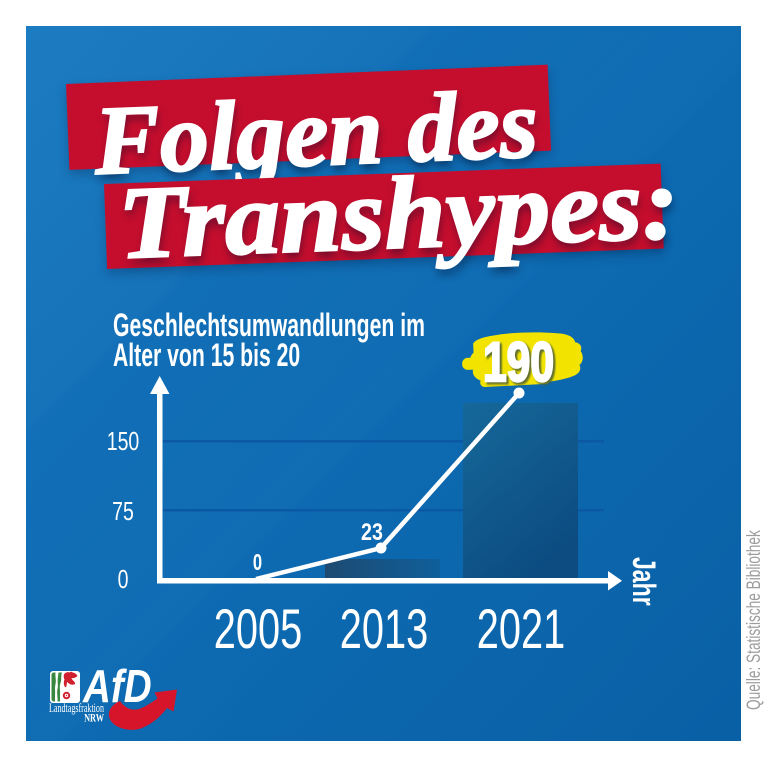 This screenshot has width=768, height=768. Describe the element at coordinates (521, 629) in the screenshot. I see `svg-text: 2021` at that location.